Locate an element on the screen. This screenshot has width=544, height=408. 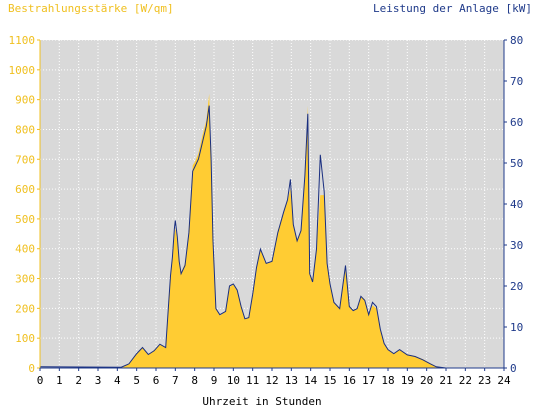
left-tick-label: 0 is located at coordinates (31, 368).